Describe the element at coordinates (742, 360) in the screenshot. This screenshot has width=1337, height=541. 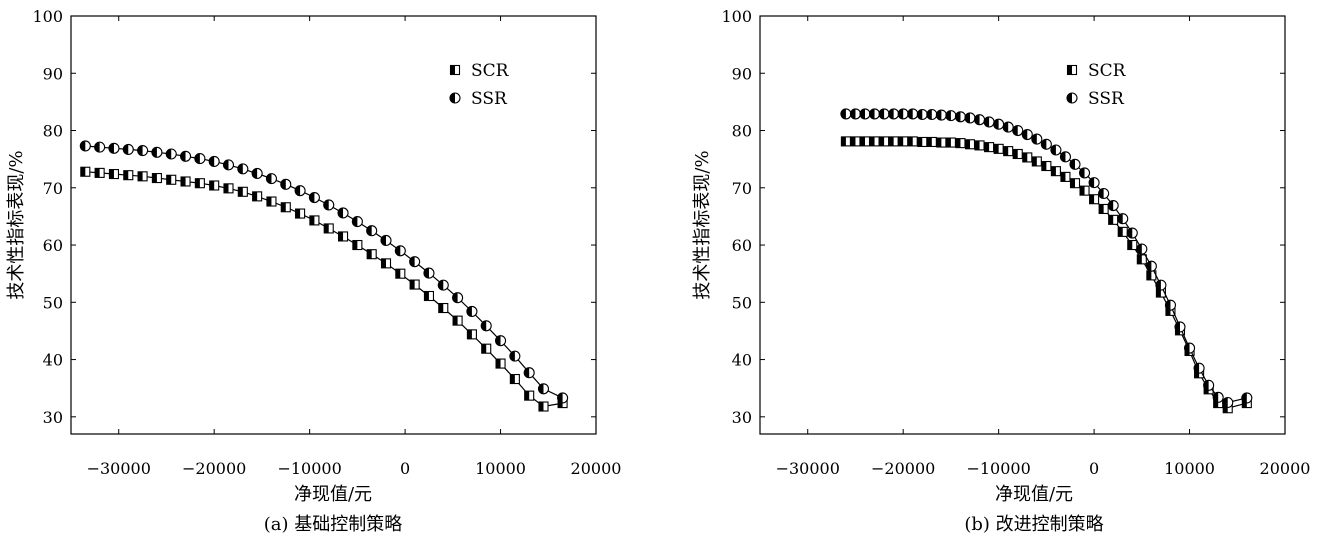
I see `y-tick-label: 40` at that location.